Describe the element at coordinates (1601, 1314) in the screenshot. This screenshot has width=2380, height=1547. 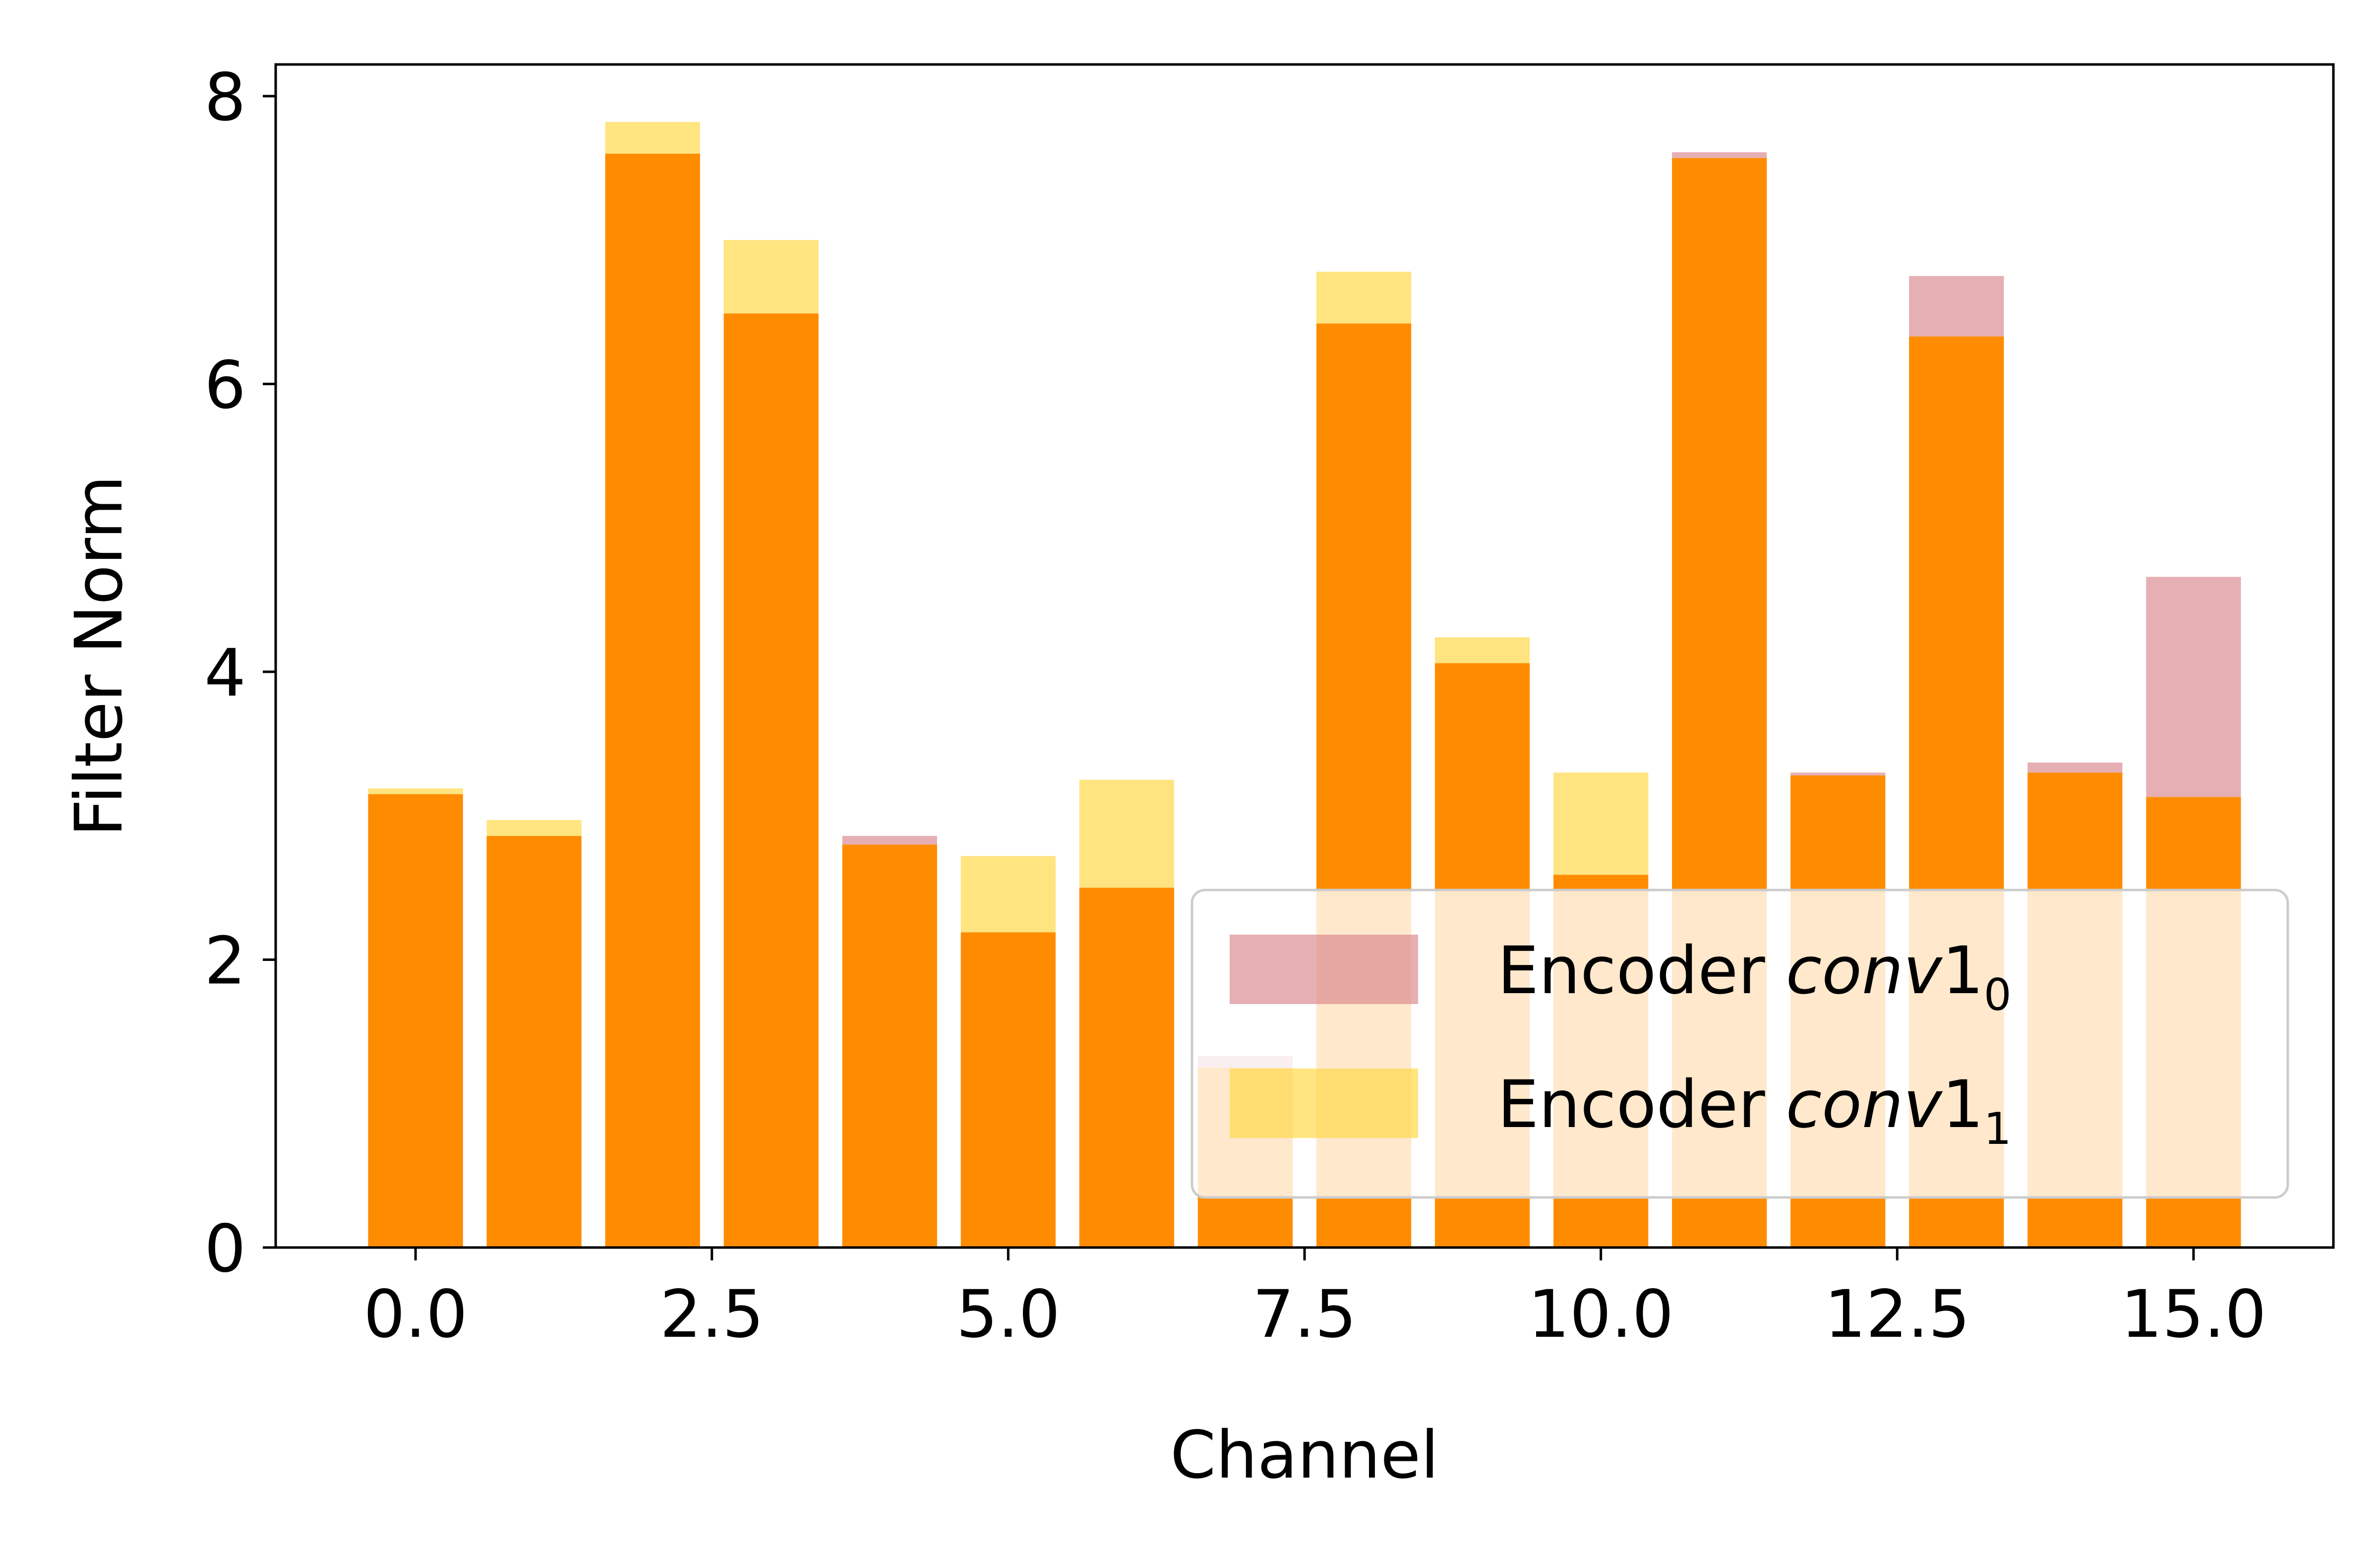
I see `x-tick-label: 10.0` at that location.